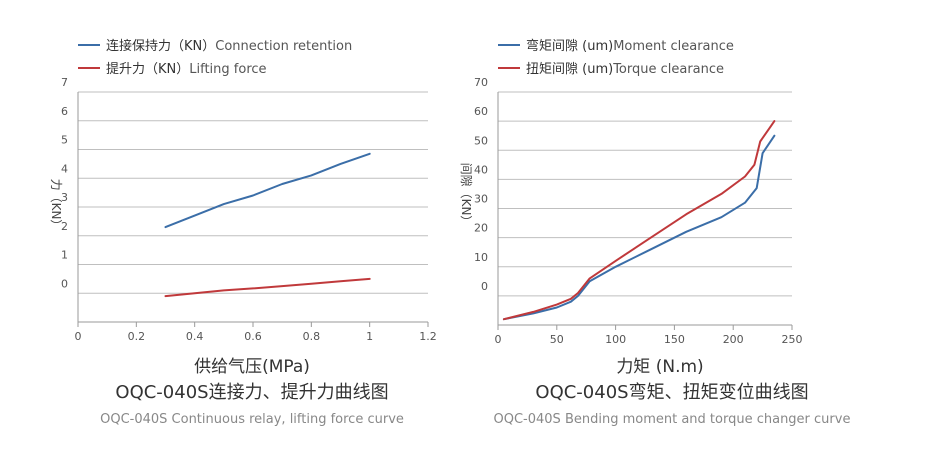 The image size is (948, 451). Describe the element at coordinates (466, 195) in the screenshot. I see `y-axis-label-right: 间隙（KN）` at that location.